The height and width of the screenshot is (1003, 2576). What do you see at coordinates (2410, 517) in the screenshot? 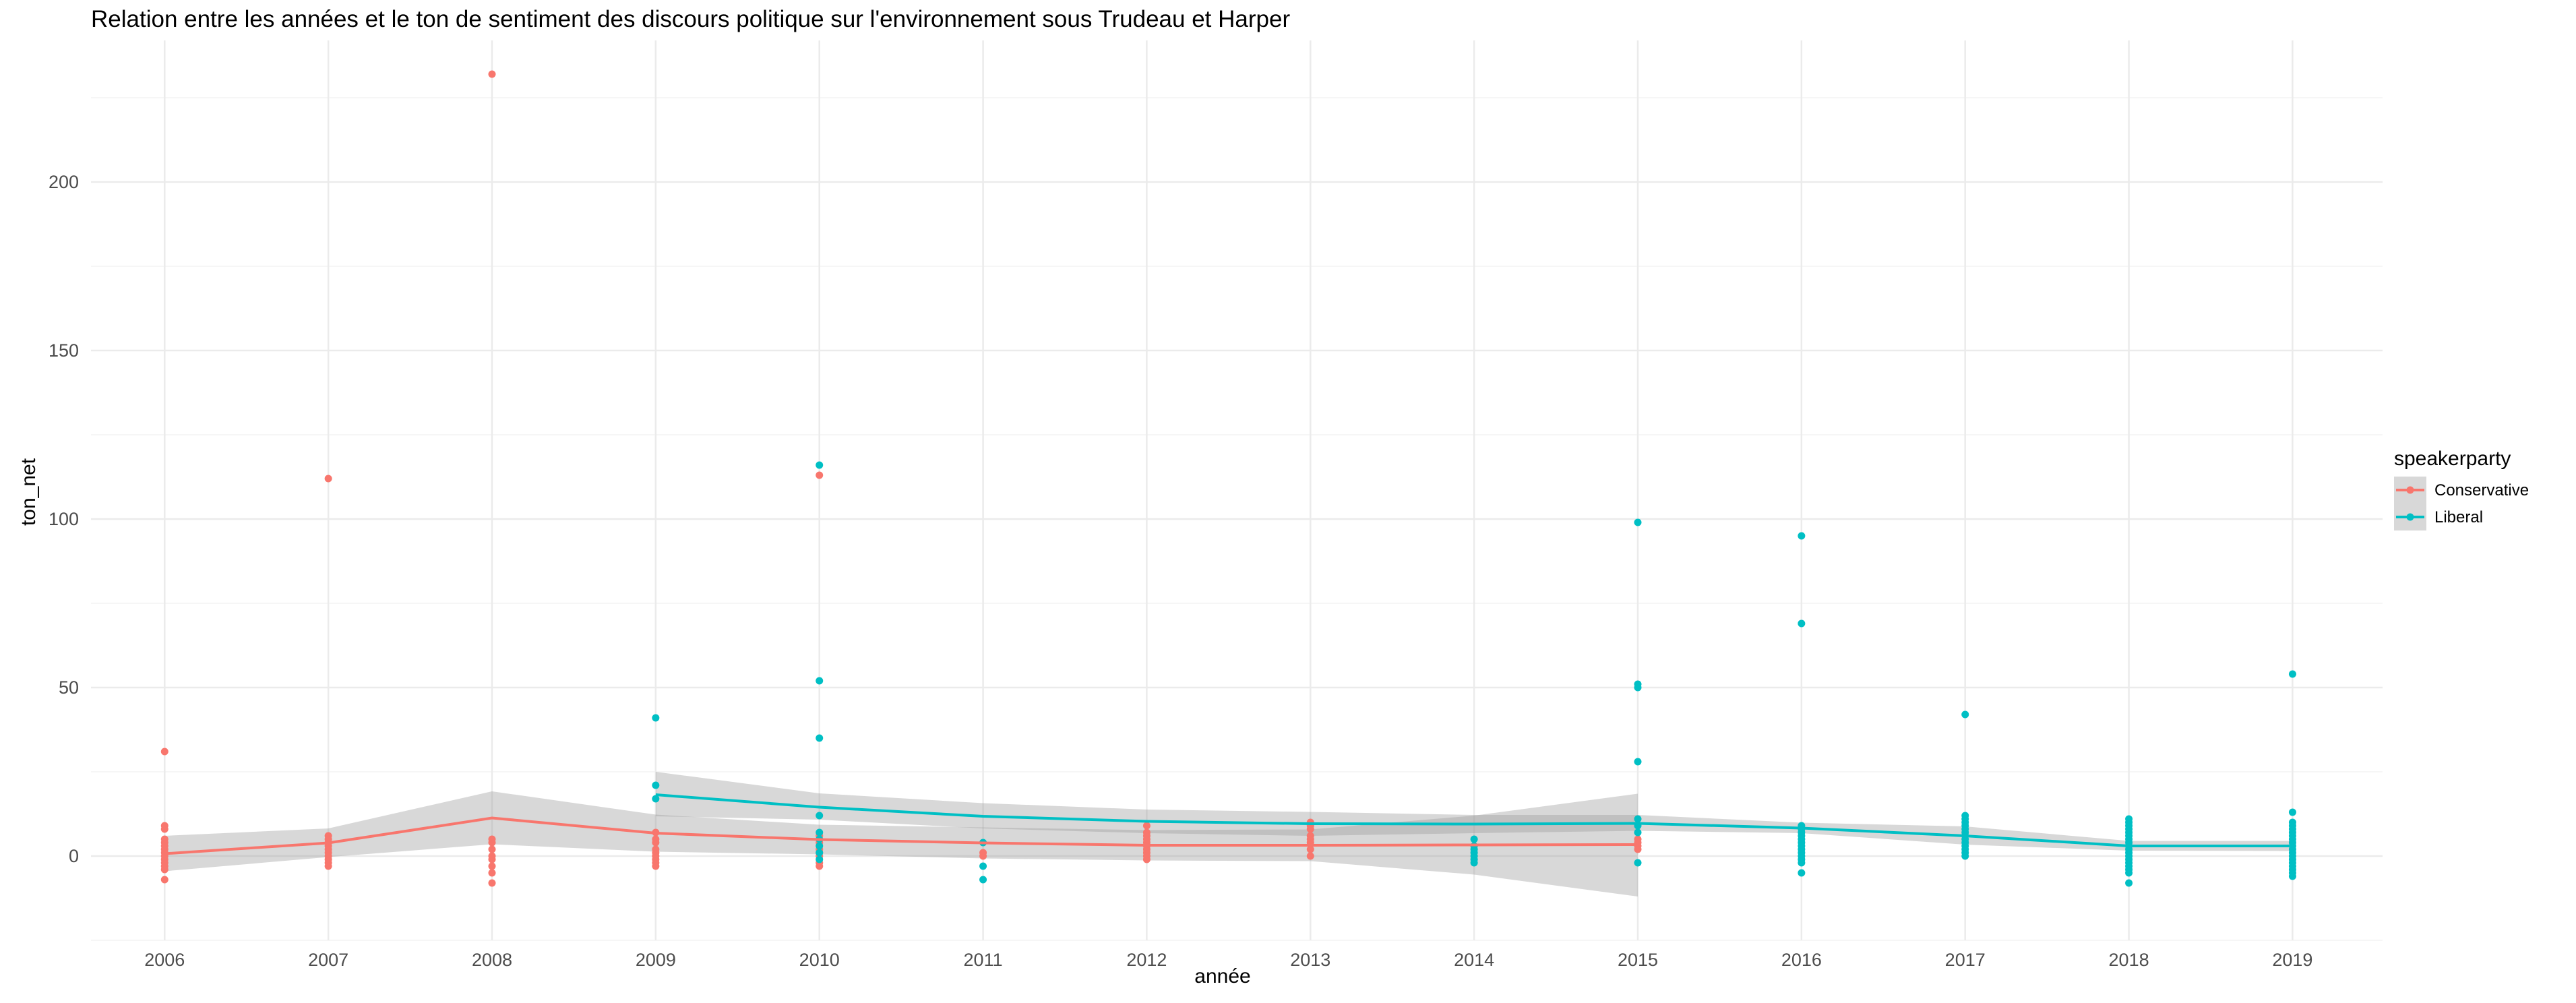
I see `legend-key-point-liberal` at bounding box center [2410, 517].